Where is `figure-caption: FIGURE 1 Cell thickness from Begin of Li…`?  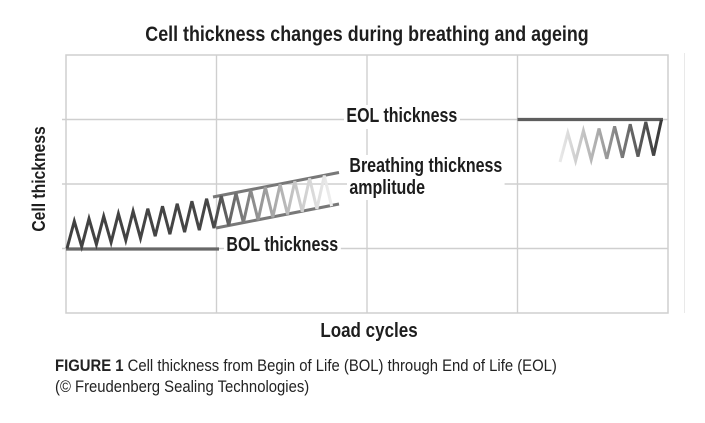 figure-caption: FIGURE 1 Cell thickness from Begin of Li… is located at coordinates (343, 377).